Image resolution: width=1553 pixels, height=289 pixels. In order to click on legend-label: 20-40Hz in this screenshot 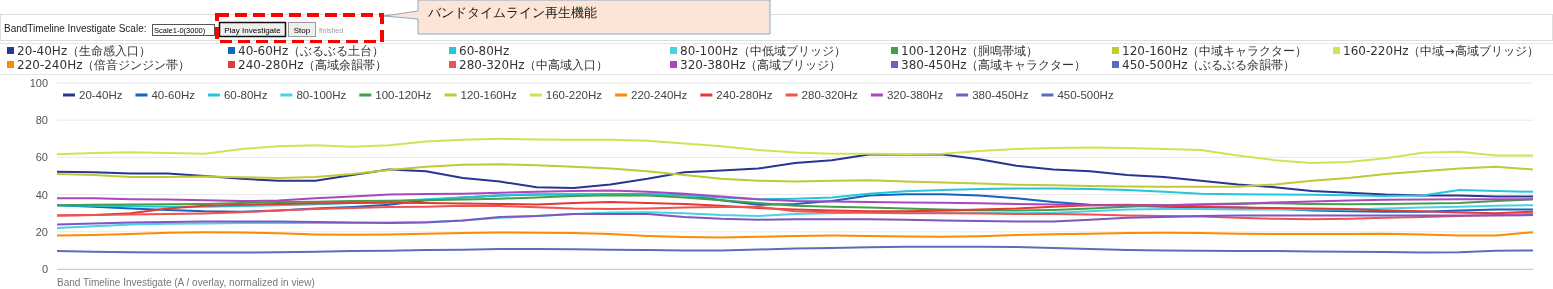, I will do `click(101, 95)`.